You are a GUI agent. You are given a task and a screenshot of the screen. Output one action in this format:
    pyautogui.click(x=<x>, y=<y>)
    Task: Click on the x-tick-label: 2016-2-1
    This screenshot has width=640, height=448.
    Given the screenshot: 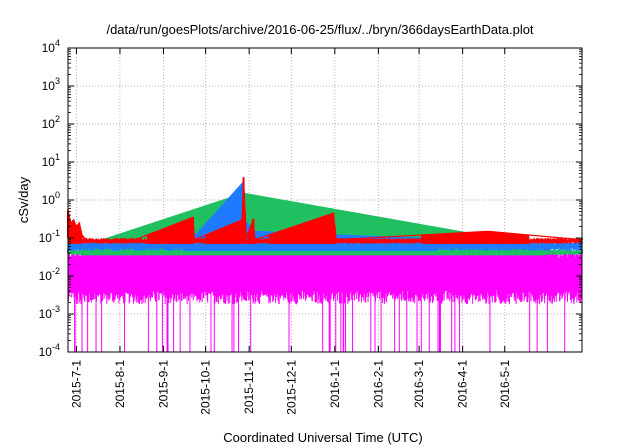 What is the action you would take?
    pyautogui.click(x=378, y=384)
    